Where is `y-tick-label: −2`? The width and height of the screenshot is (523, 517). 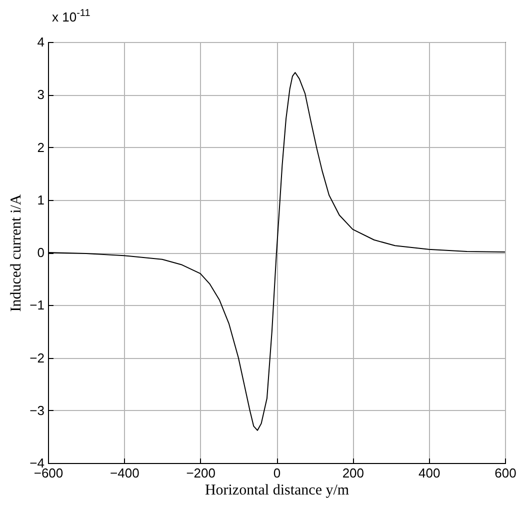
y-tick-label: −2 is located at coordinates (37, 358).